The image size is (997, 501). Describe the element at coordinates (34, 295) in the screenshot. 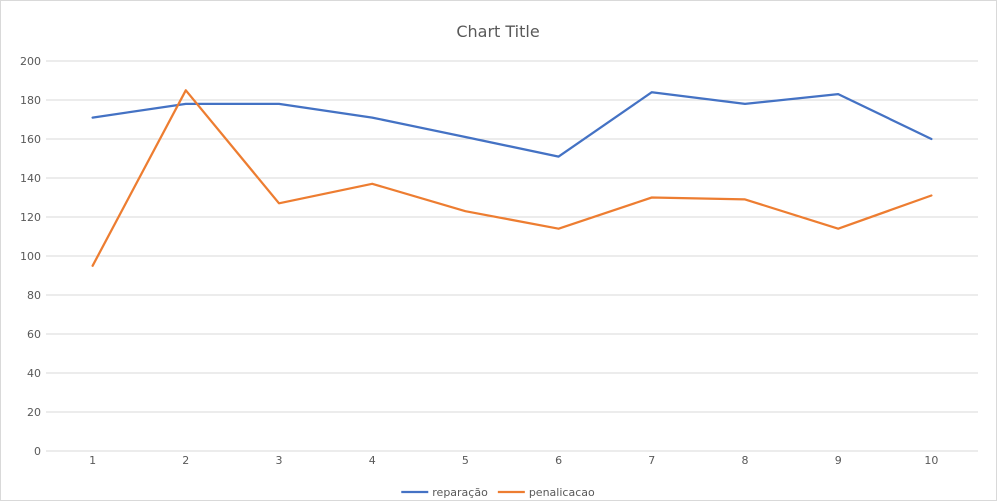

I see `y-tick-label: 80` at that location.